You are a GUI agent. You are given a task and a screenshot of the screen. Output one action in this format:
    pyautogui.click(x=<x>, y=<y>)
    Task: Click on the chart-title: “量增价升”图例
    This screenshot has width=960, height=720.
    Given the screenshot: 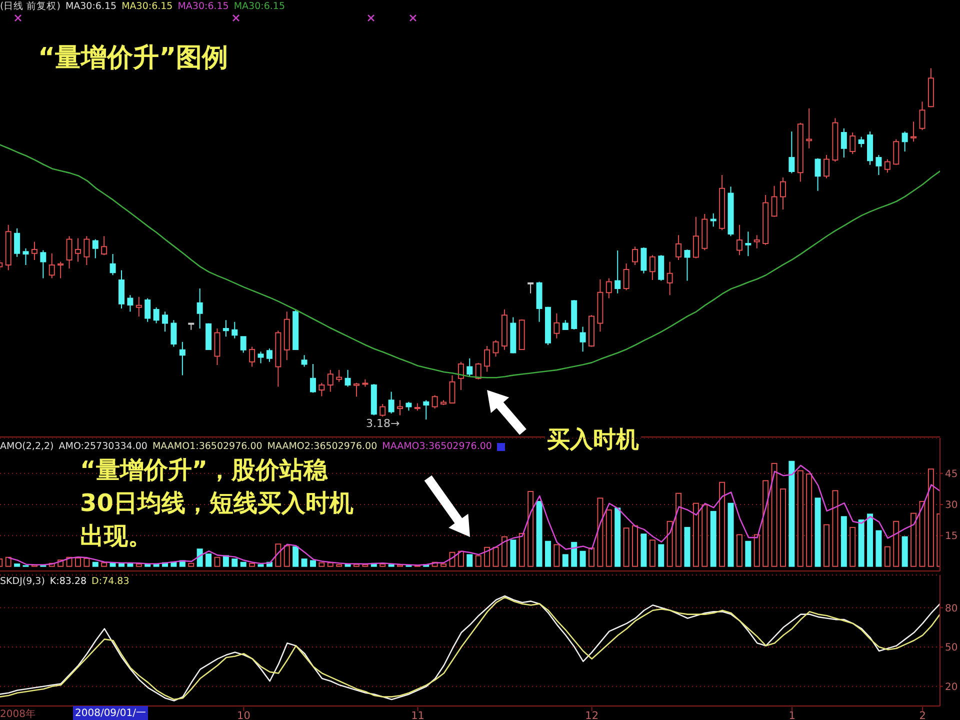 What is the action you would take?
    pyautogui.click(x=133, y=58)
    